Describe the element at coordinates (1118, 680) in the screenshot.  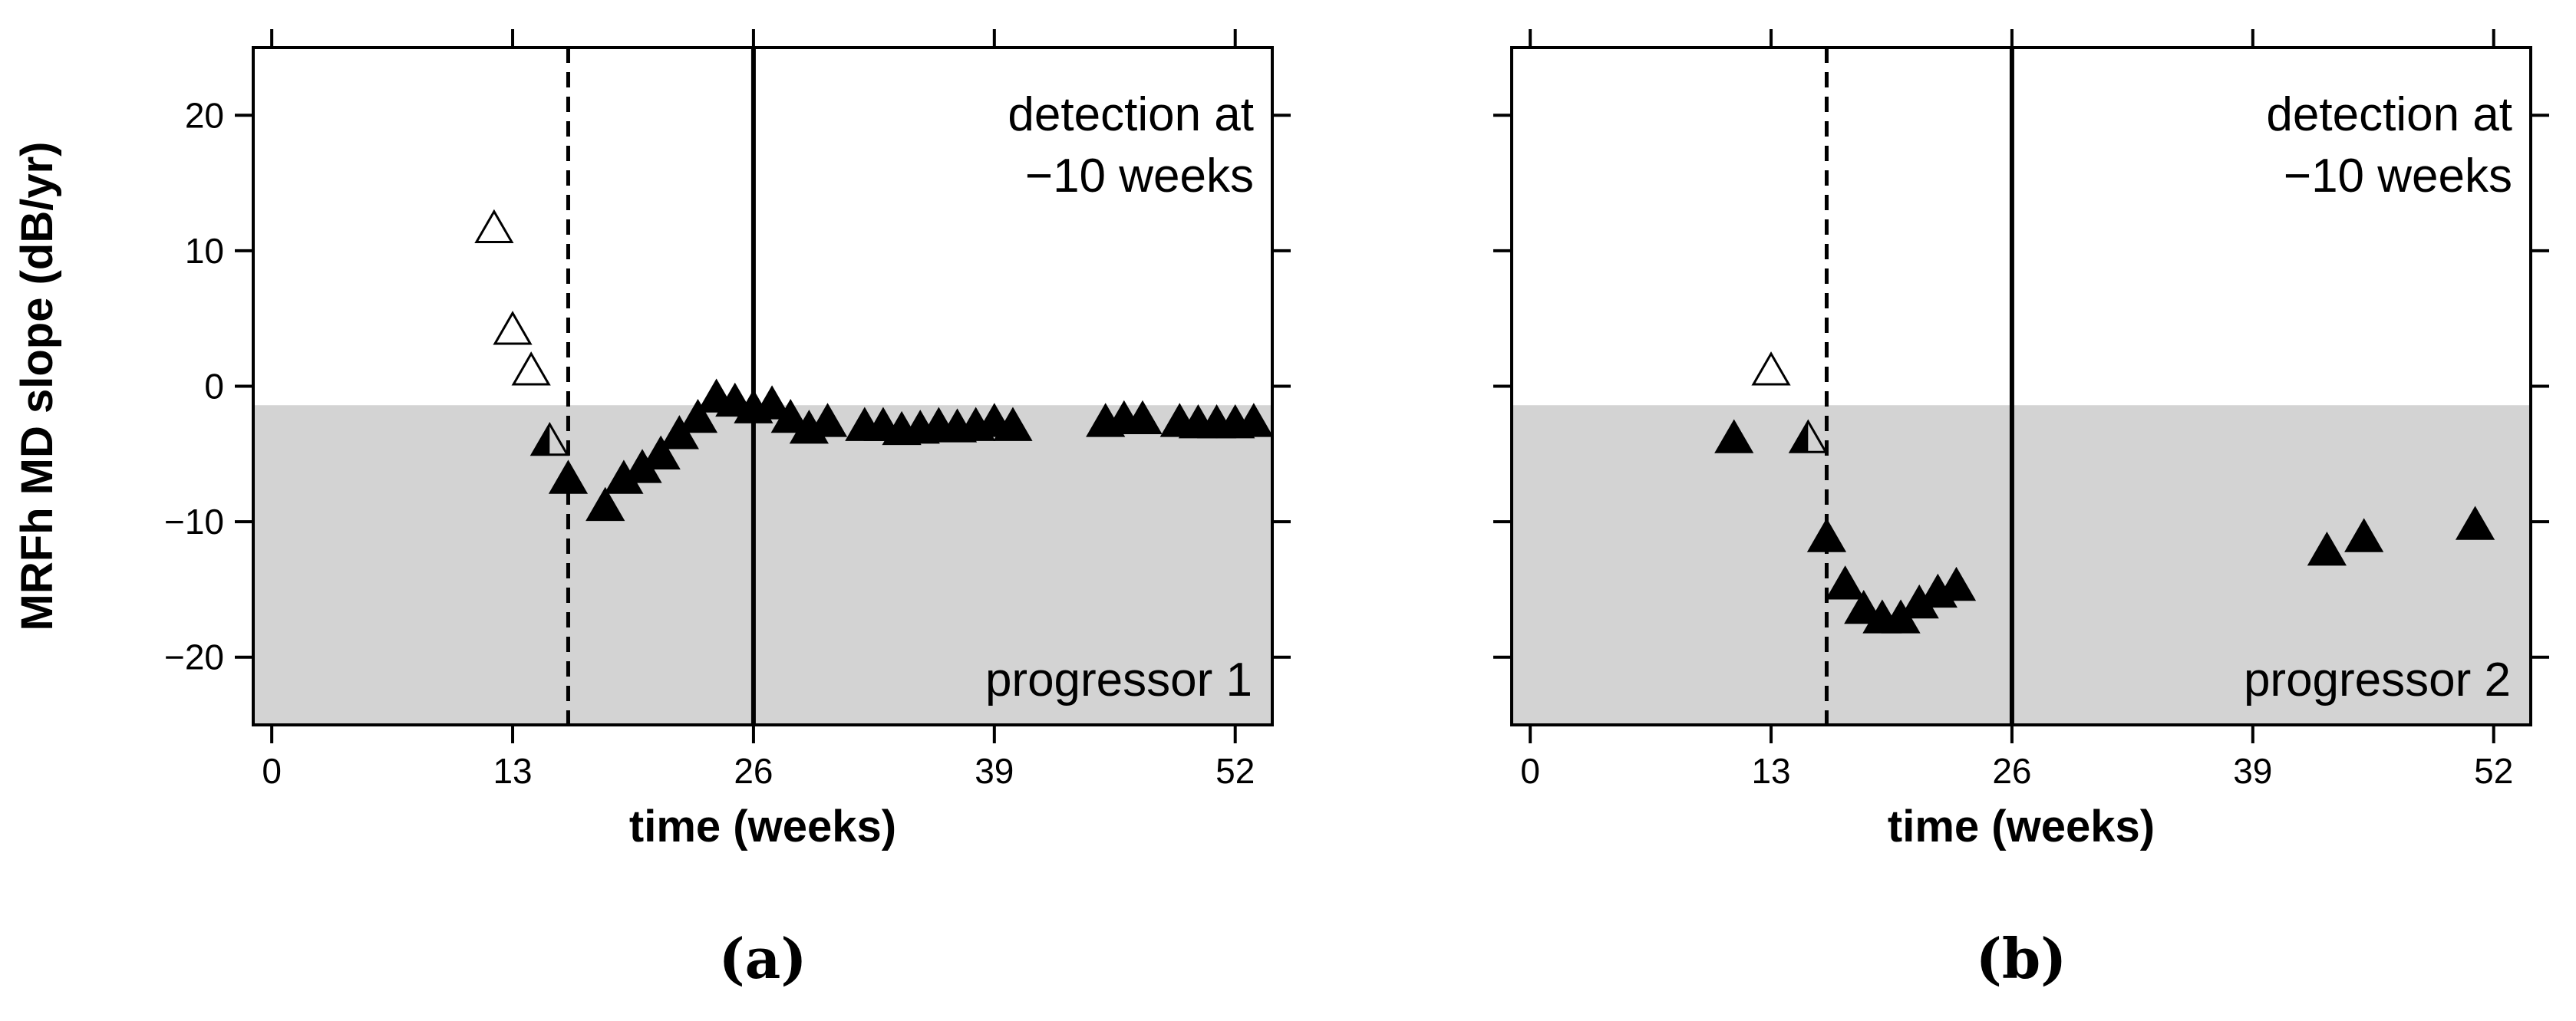
I see `group-label: progressor 1` at that location.